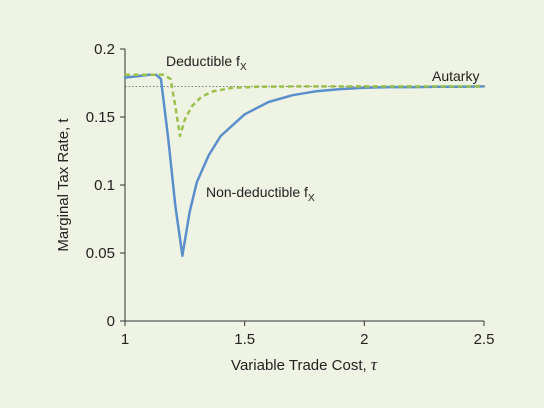 Image resolution: width=544 pixels, height=408 pixels. What do you see at coordinates (304, 105) in the screenshot?
I see `deductible-series-line` at bounding box center [304, 105].